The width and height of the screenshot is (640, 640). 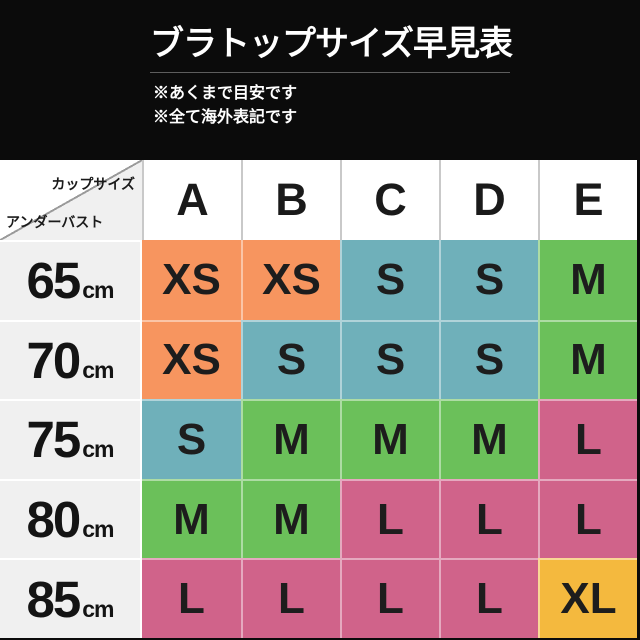 What do you see at coordinates (54, 599) in the screenshot?
I see `underbust-value: 85` at bounding box center [54, 599].